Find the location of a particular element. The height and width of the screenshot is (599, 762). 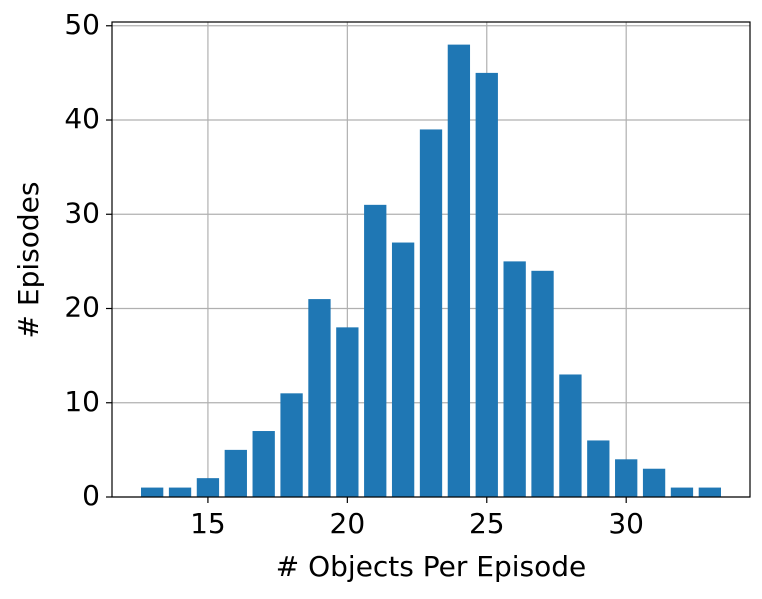

y-axis-label: # Episodes is located at coordinates (28, 260).